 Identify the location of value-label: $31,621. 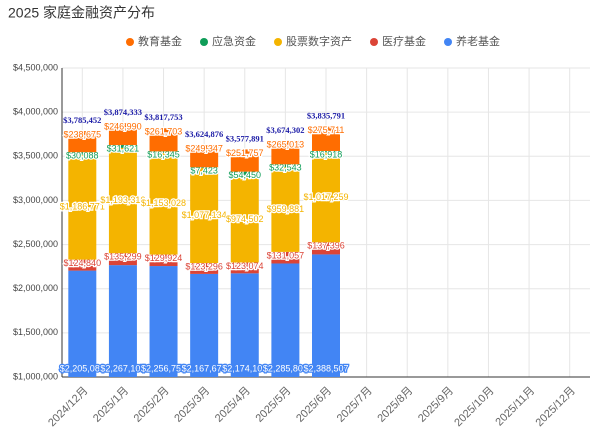
(123, 148).